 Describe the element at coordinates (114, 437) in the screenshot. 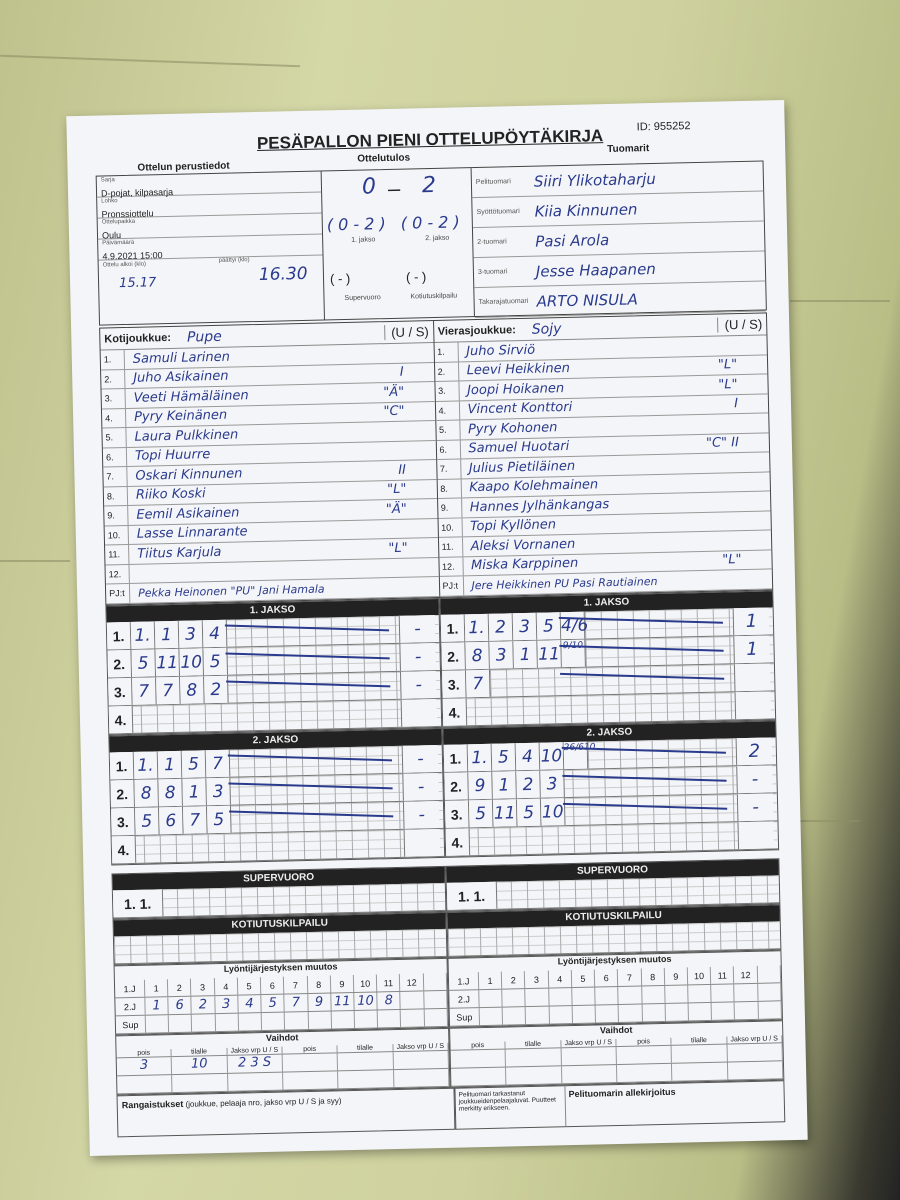

I see `player-number: 5.` at that location.